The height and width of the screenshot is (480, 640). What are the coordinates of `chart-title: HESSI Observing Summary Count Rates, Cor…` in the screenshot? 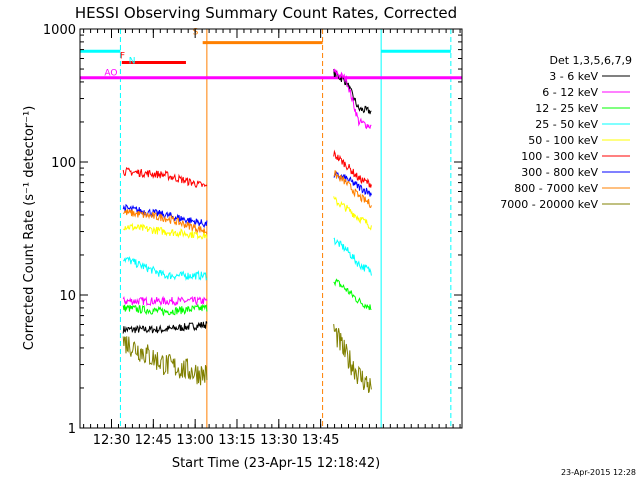 It's located at (266, 13).